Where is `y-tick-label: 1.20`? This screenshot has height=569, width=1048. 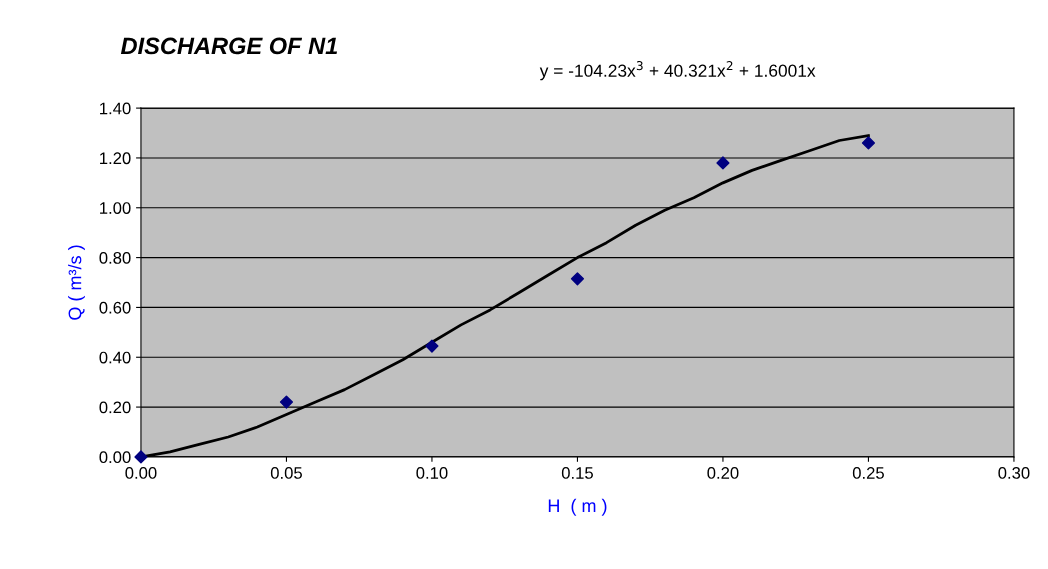
y-tick-label: 1.20 is located at coordinates (115, 158).